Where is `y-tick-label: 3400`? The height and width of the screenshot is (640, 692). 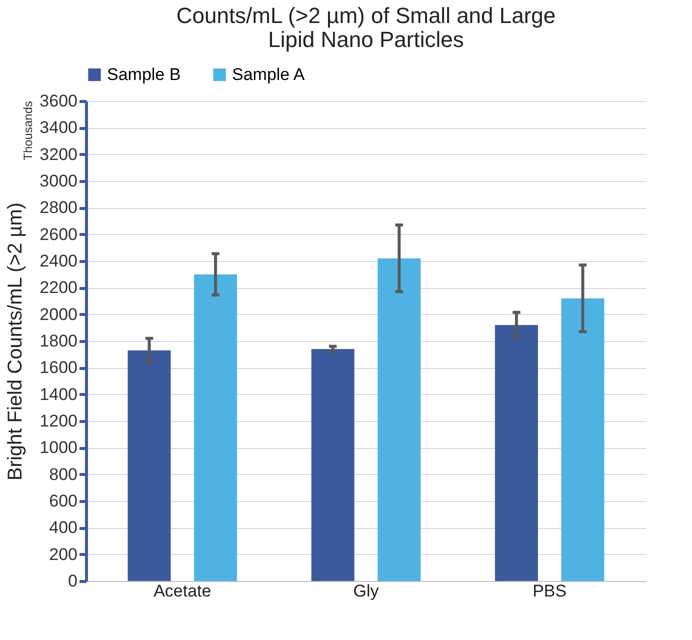
y-tick-label: 3400 is located at coordinates (59, 128).